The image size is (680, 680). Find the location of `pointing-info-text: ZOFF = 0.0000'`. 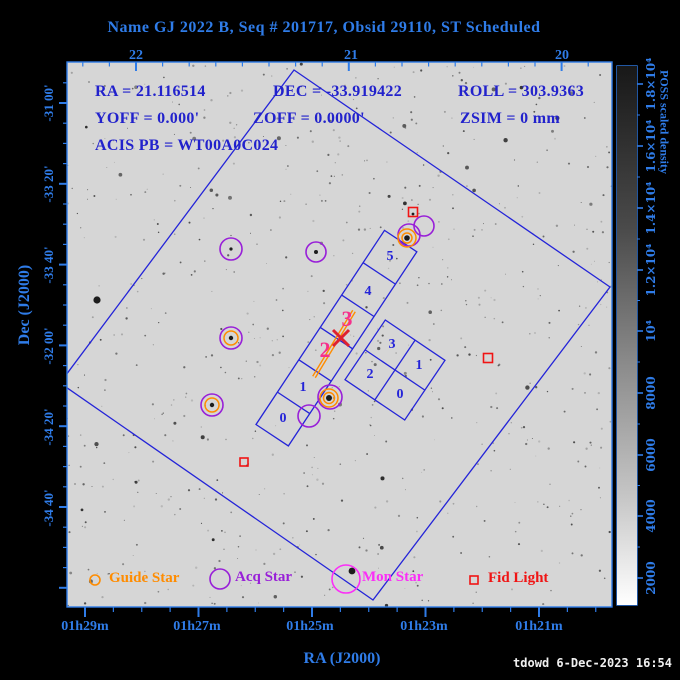

pointing-info-text: ZOFF = 0.0000' is located at coordinates (309, 118).